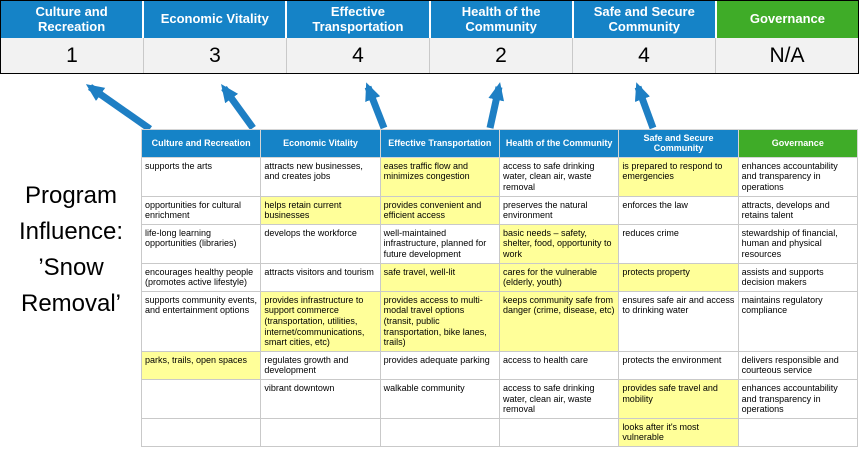 The image size is (859, 465). What do you see at coordinates (320, 243) in the screenshot?
I see `matrix-cell-2-1: develops the workforce` at bounding box center [320, 243].